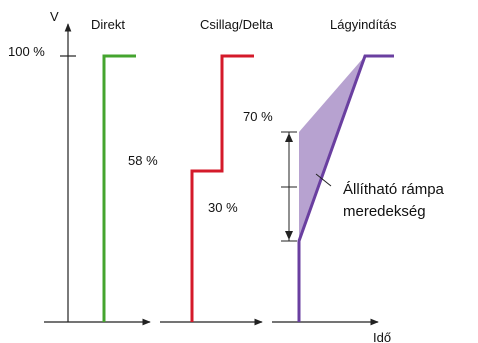 The width and height of the screenshot is (478, 343). Describe the element at coordinates (258, 116) in the screenshot. I see `star-delta-high-label: 70 %` at that location.